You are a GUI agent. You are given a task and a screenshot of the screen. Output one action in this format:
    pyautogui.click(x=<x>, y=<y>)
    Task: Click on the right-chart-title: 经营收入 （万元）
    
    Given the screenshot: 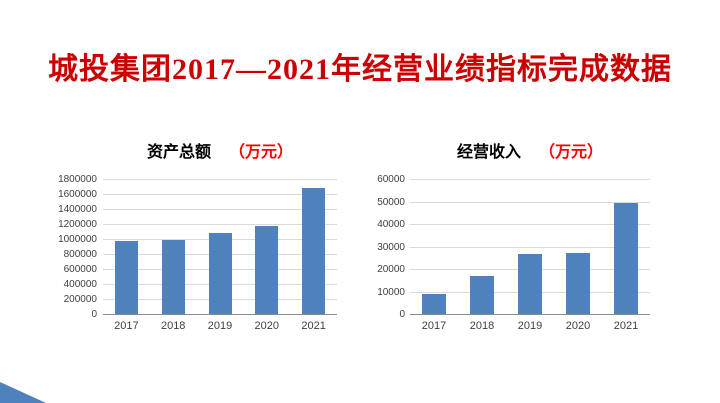 What is the action you would take?
    pyautogui.click(x=530, y=149)
    